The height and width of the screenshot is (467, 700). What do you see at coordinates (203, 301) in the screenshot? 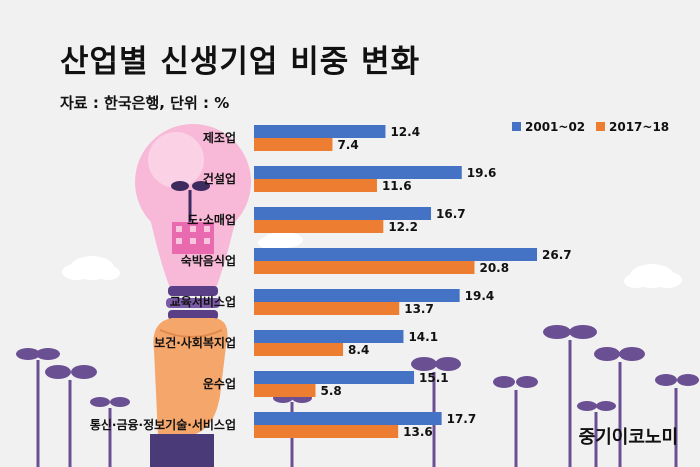
I see `category-label: 교육서비스업` at bounding box center [203, 301].